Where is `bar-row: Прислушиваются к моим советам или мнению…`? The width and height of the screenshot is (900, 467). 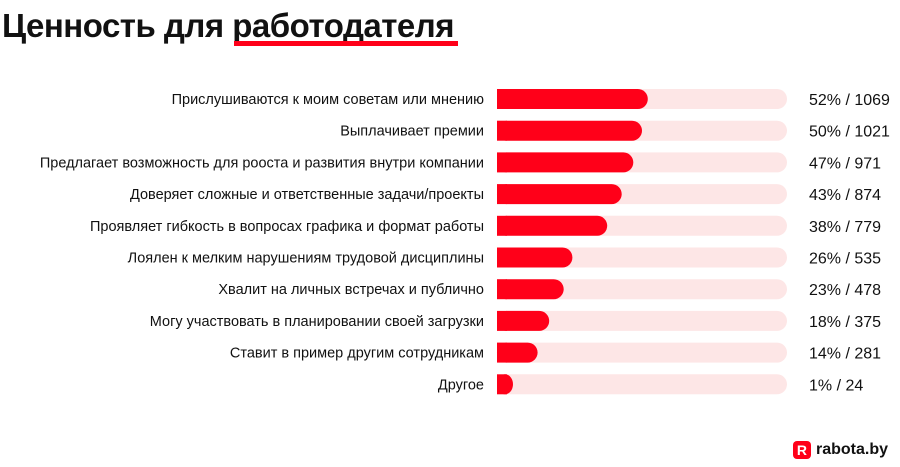
bar-row: Прислушиваются к моим советам или мнению… is located at coordinates (531, 99).